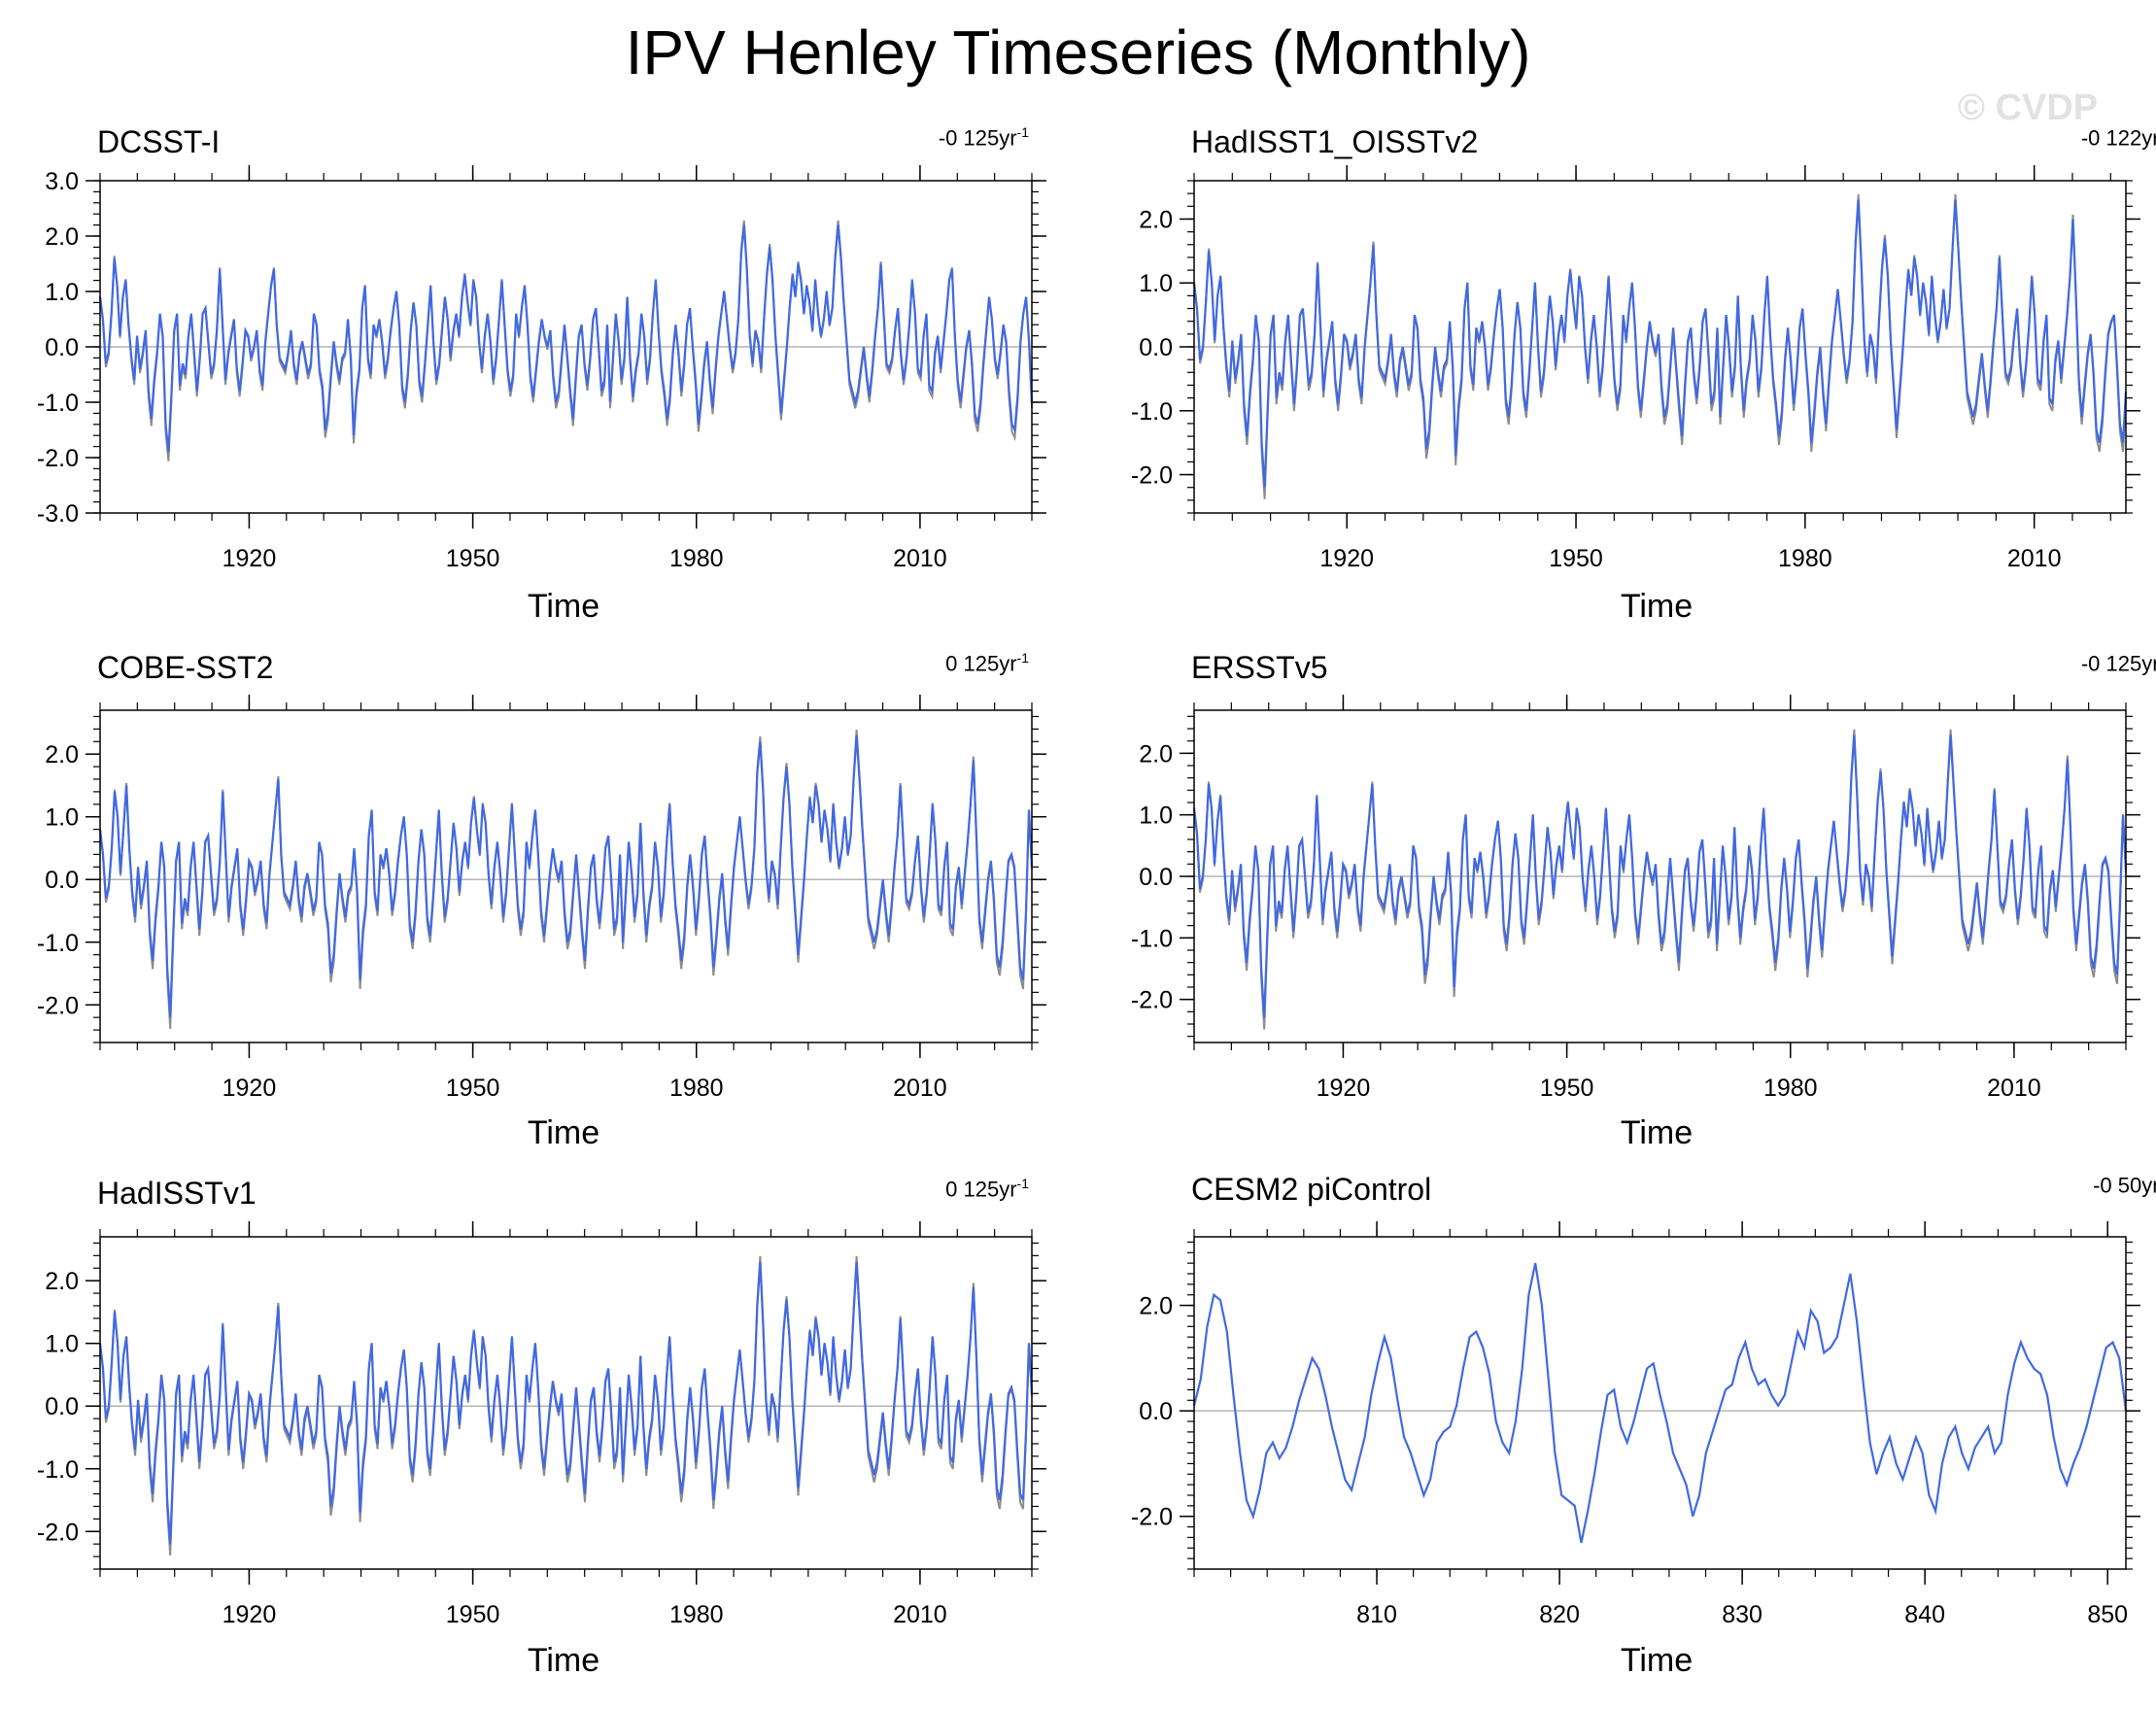  What do you see at coordinates (62, 181) in the screenshot?
I see `y-tick-label: 3.0` at bounding box center [62, 181].